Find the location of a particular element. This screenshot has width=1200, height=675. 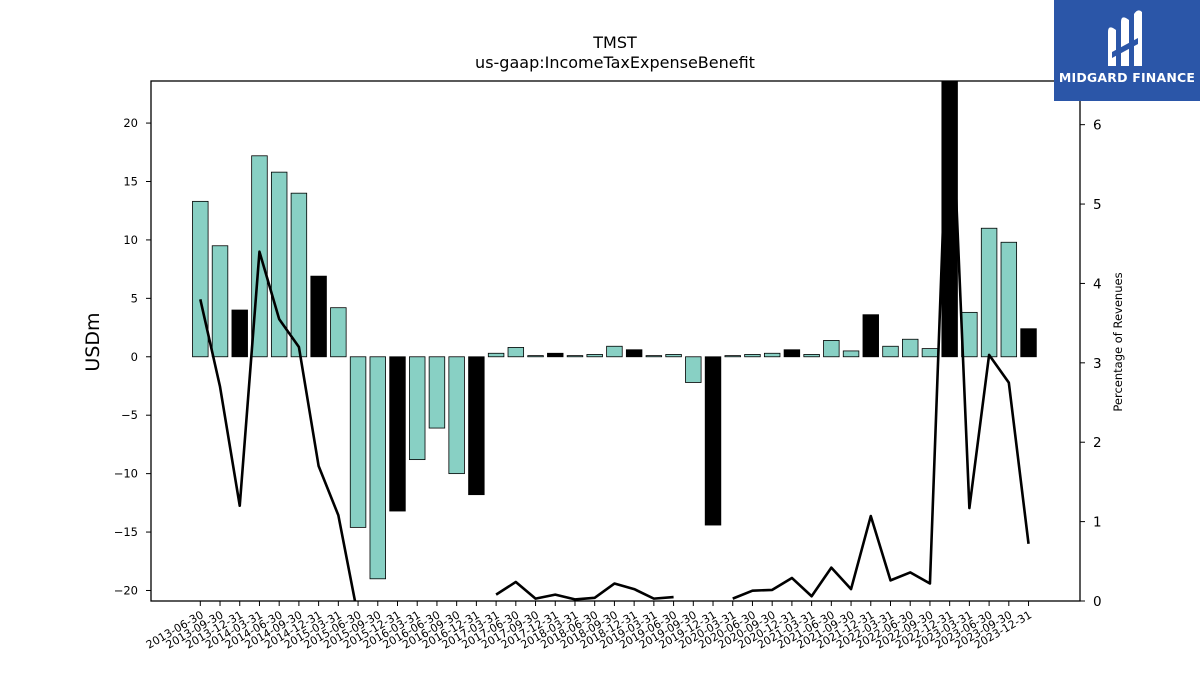

y-tick-label: 0 is located at coordinates (134, 357).